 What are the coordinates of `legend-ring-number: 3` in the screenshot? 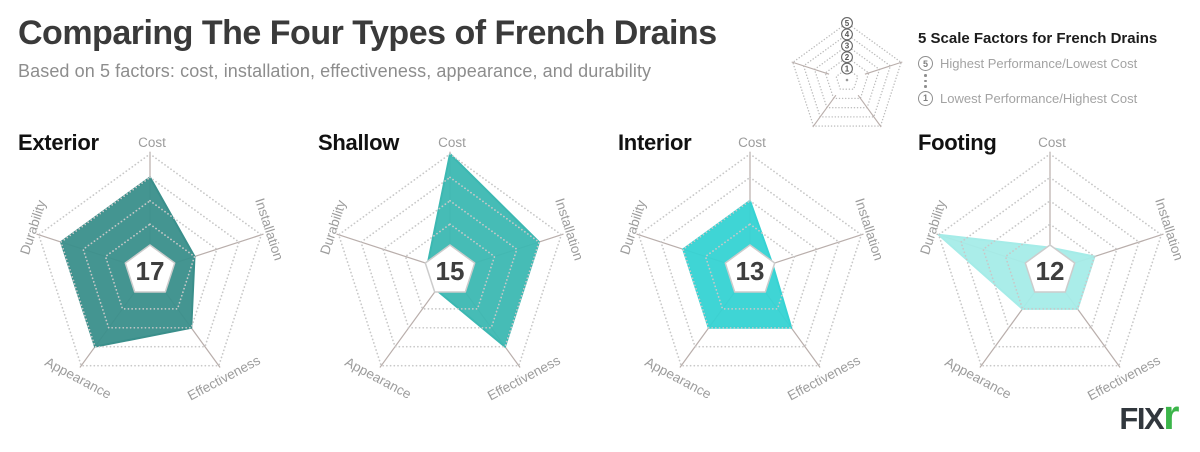 It's located at (847, 46).